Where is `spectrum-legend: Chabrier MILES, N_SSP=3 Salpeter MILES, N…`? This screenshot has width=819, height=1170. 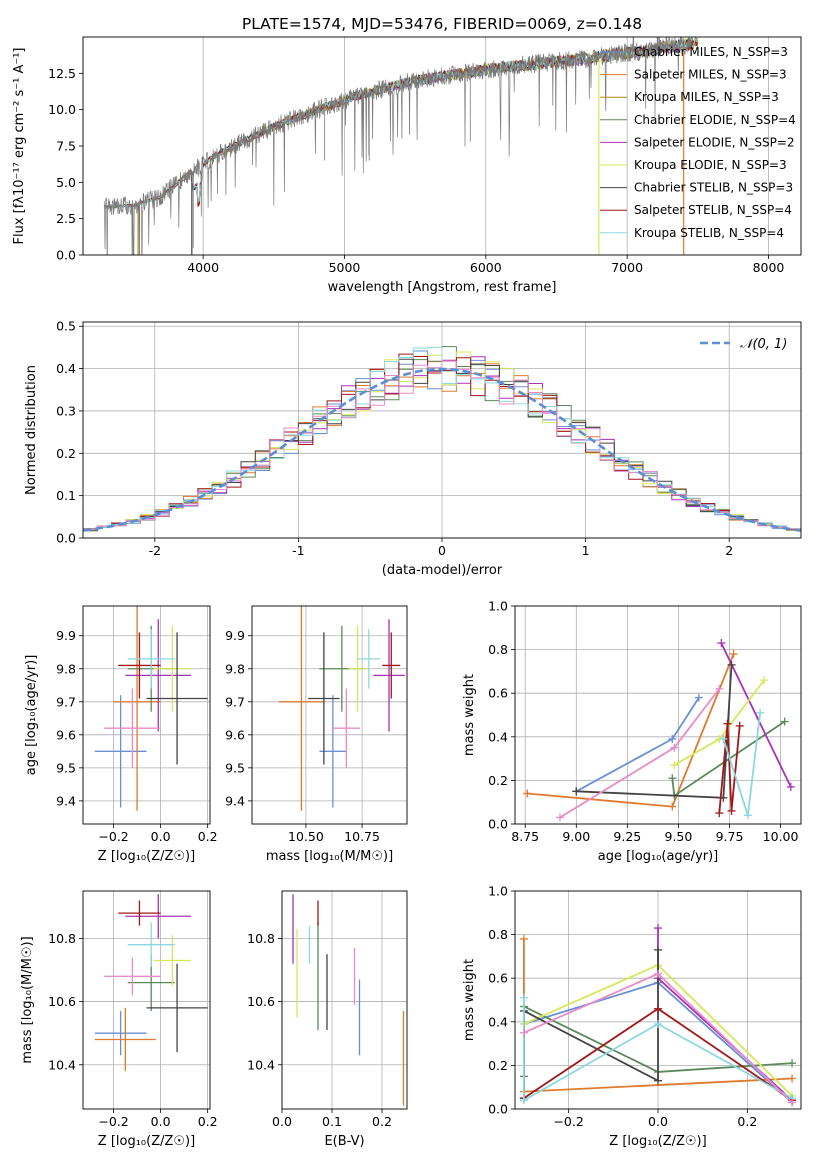
spectrum-legend: Chabrier MILES, N_SSP=3 Salpeter MILES, N… is located at coordinates (698, 142).